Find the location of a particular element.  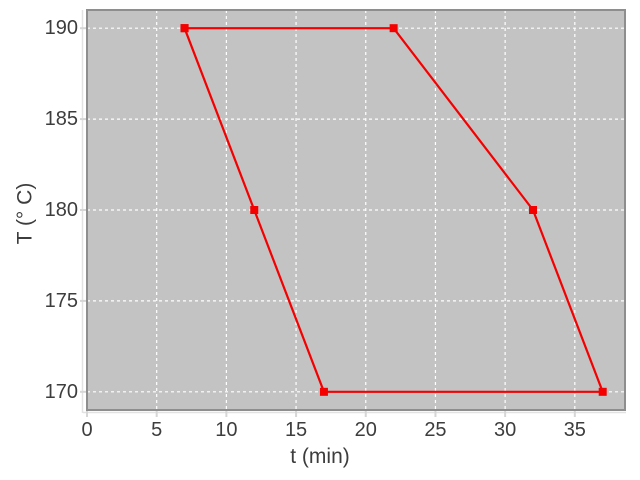

x-tick-label: 0 is located at coordinates (87, 430).